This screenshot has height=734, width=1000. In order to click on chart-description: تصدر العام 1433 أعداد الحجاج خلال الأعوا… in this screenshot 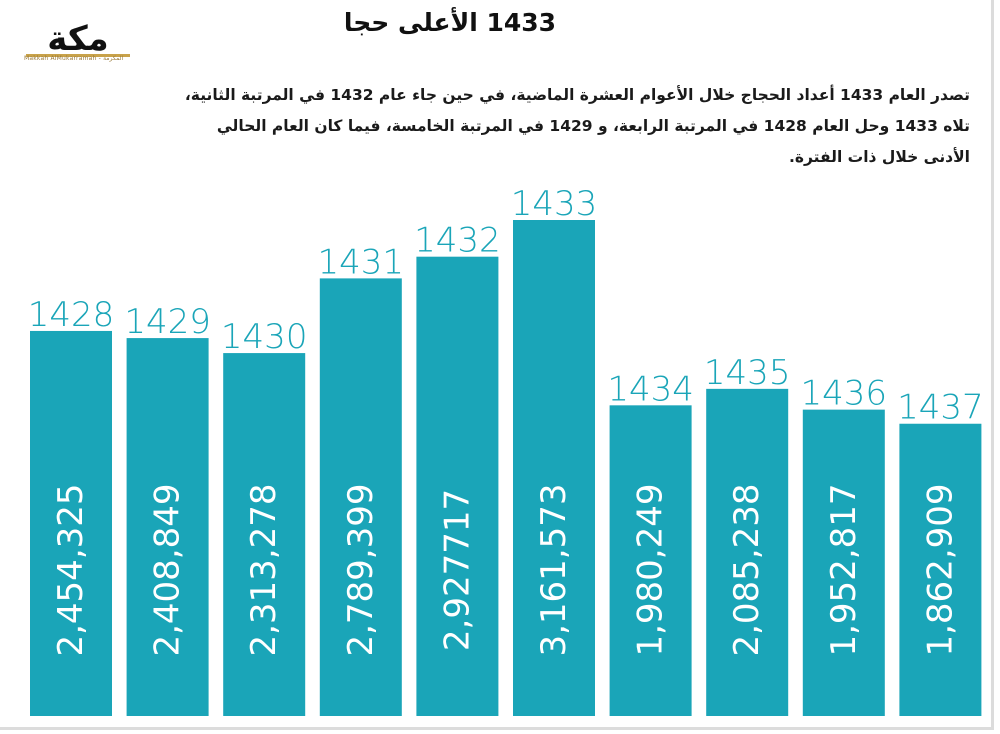, I will do `click(577, 126)`.